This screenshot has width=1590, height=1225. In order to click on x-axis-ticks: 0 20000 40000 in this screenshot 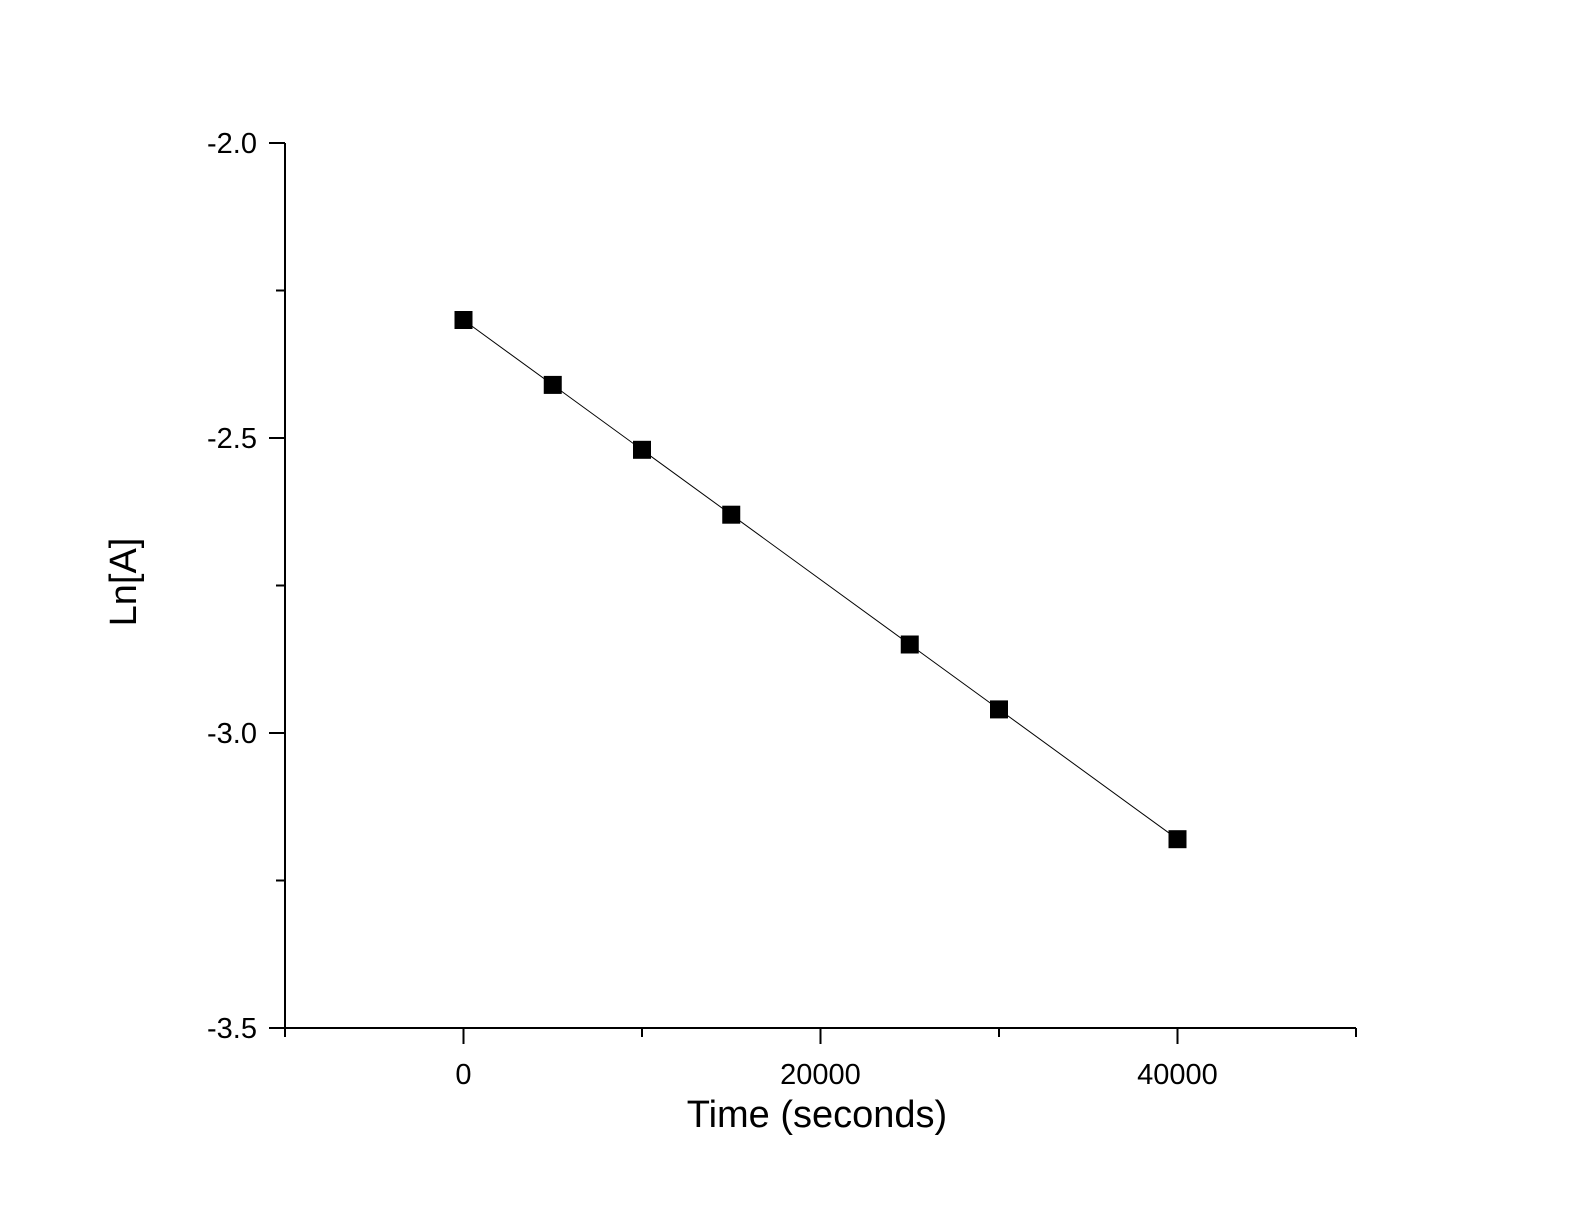, I will do `click(820, 1059)`.